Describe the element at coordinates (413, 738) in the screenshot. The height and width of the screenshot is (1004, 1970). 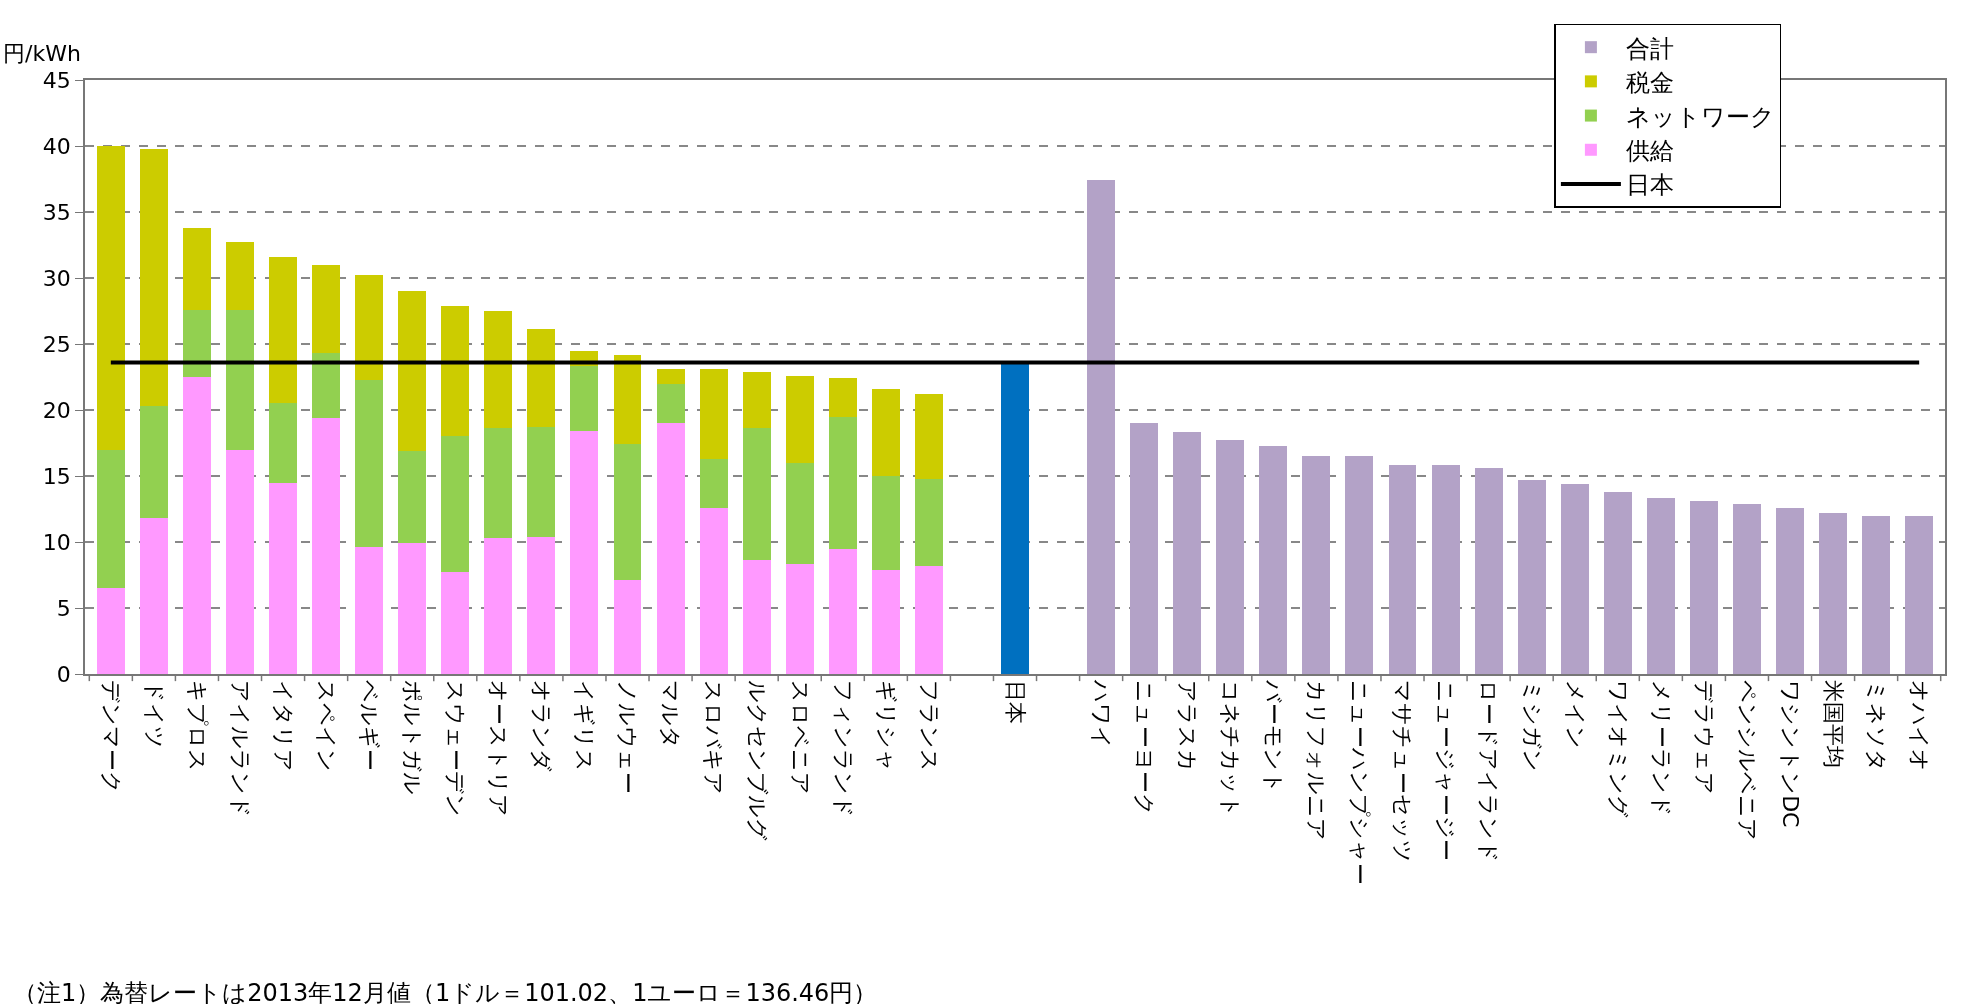
I see `x-tick-label: ポルトガル` at that location.